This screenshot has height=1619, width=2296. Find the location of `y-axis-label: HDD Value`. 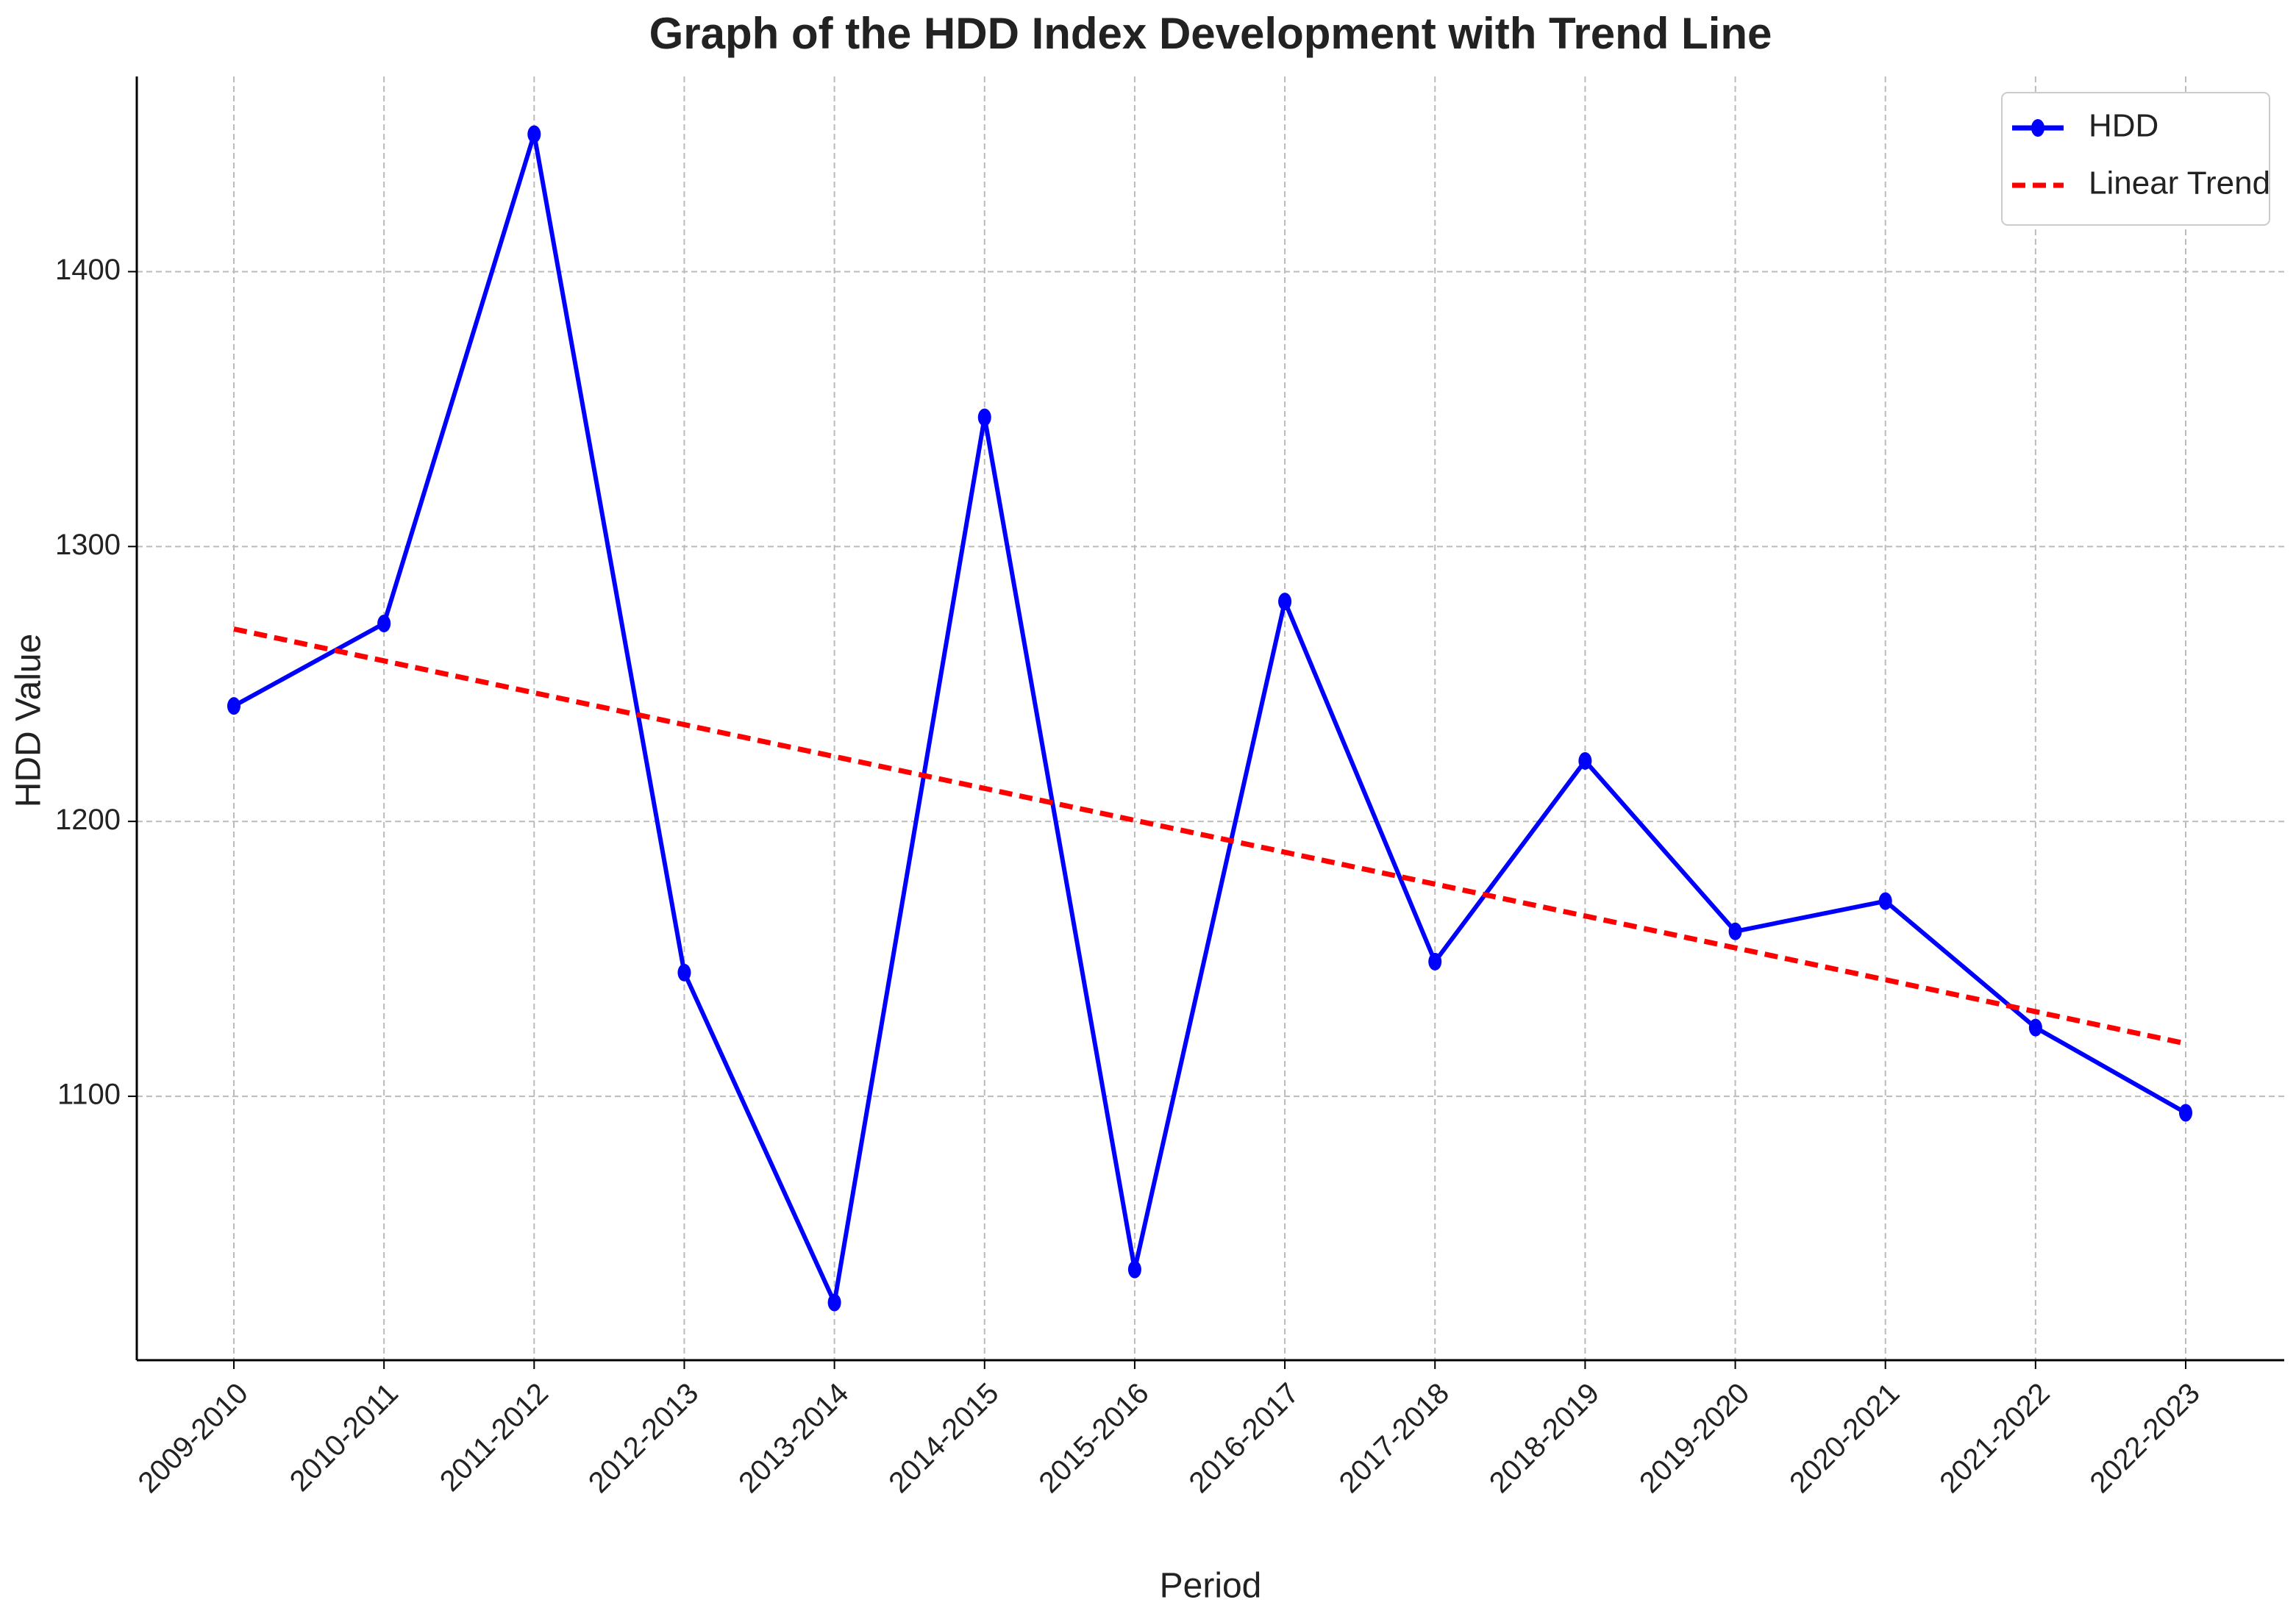

y-axis-label: HDD Value is located at coordinates (30, 721).